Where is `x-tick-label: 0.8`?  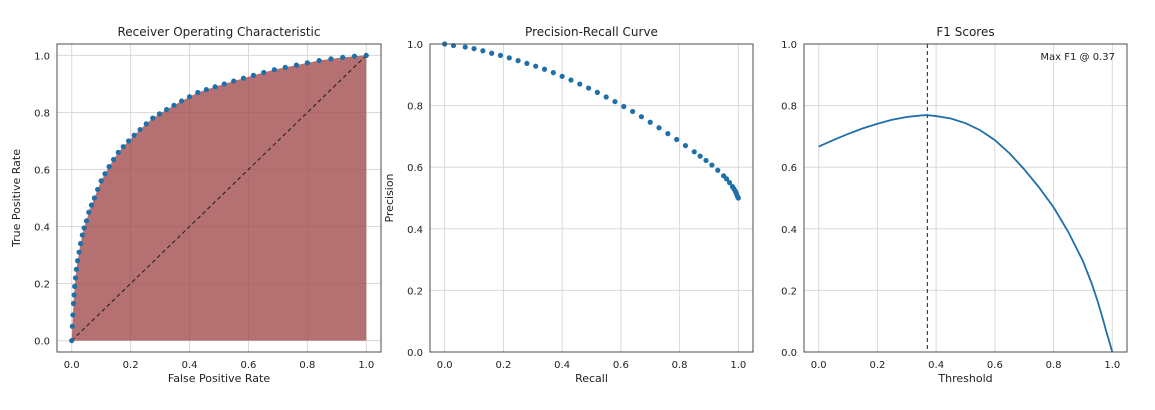 x-tick-label: 0.8 is located at coordinates (680, 365).